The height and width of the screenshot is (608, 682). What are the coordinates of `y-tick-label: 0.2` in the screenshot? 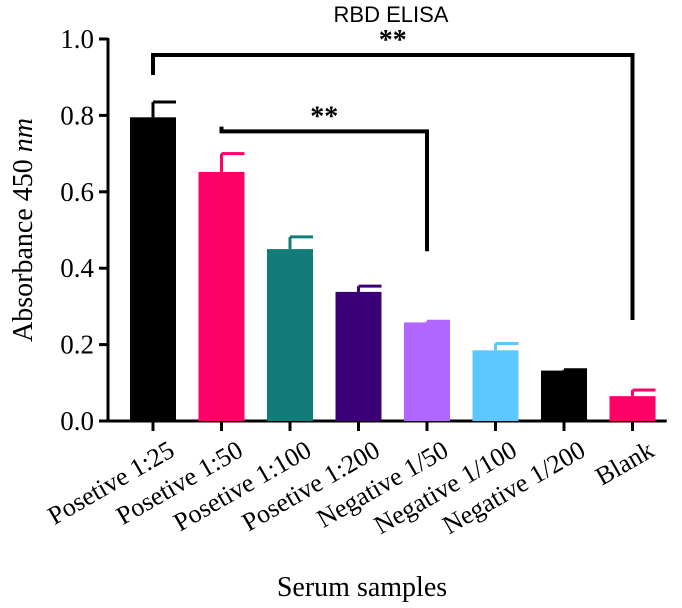 It's located at (77, 345).